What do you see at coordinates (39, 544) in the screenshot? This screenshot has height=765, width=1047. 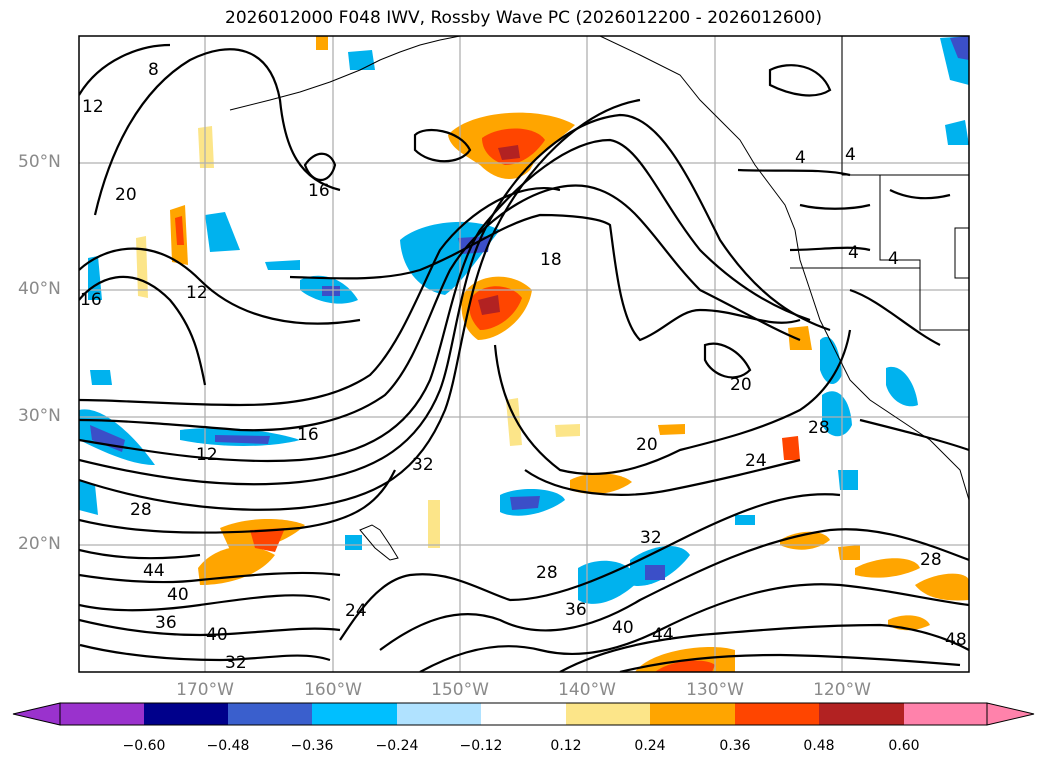 I see `lat-label: 20°N` at bounding box center [39, 544].